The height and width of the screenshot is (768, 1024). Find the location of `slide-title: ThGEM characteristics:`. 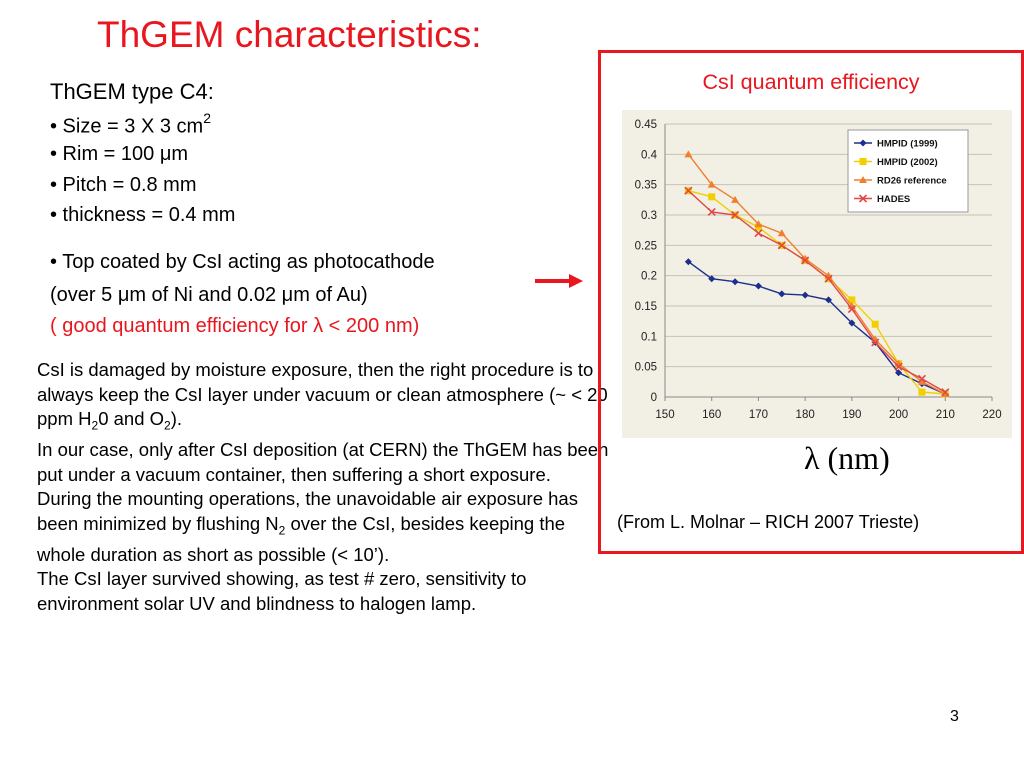

slide-title: ThGEM characteristics: is located at coordinates (289, 34).